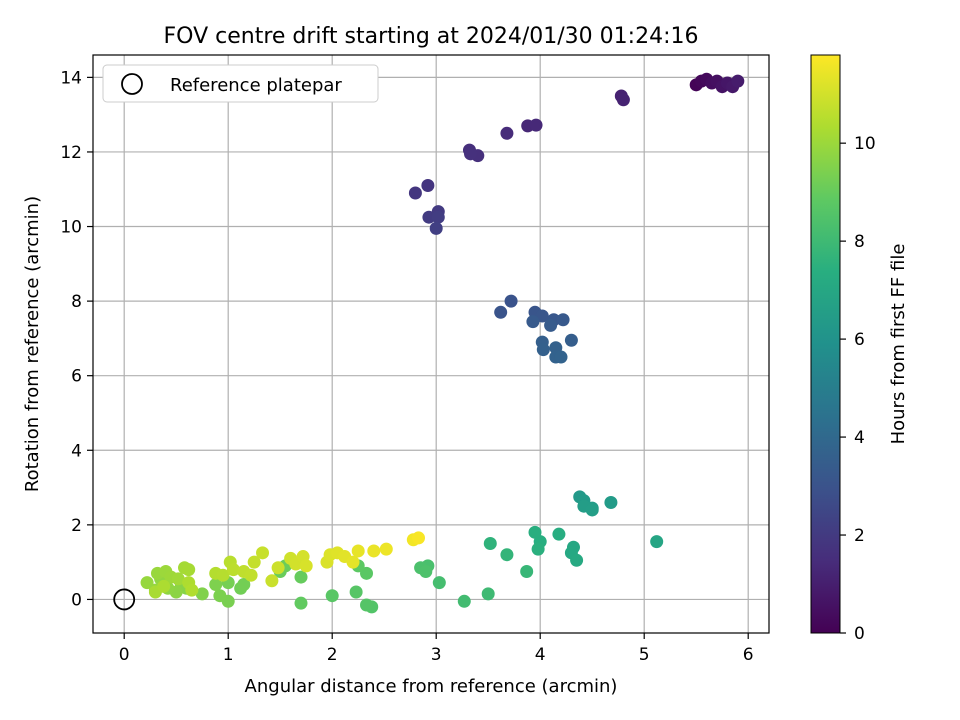  I want to click on y-tick-label: 4, so click(76, 451).